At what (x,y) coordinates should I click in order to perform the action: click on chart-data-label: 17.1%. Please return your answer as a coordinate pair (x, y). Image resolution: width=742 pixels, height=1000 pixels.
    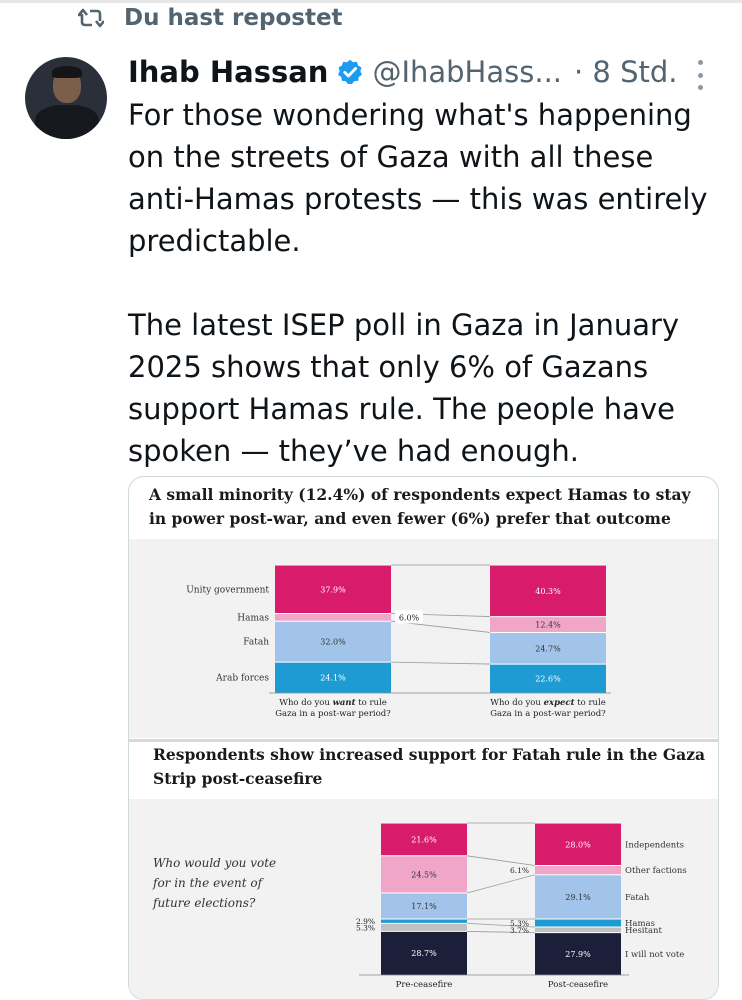
    Looking at the image, I should click on (424, 906).